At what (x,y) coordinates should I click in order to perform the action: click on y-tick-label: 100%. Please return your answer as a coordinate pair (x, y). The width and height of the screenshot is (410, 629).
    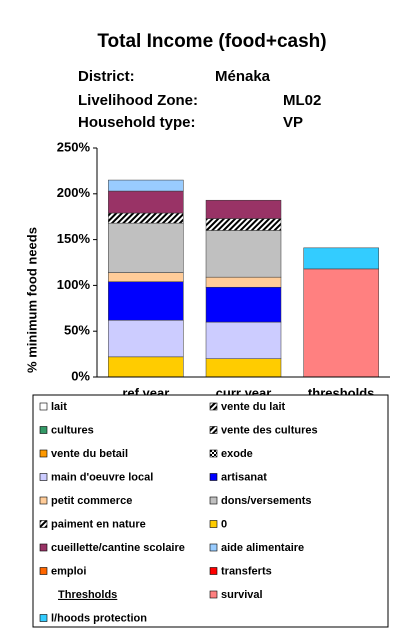
    Looking at the image, I should click on (74, 284).